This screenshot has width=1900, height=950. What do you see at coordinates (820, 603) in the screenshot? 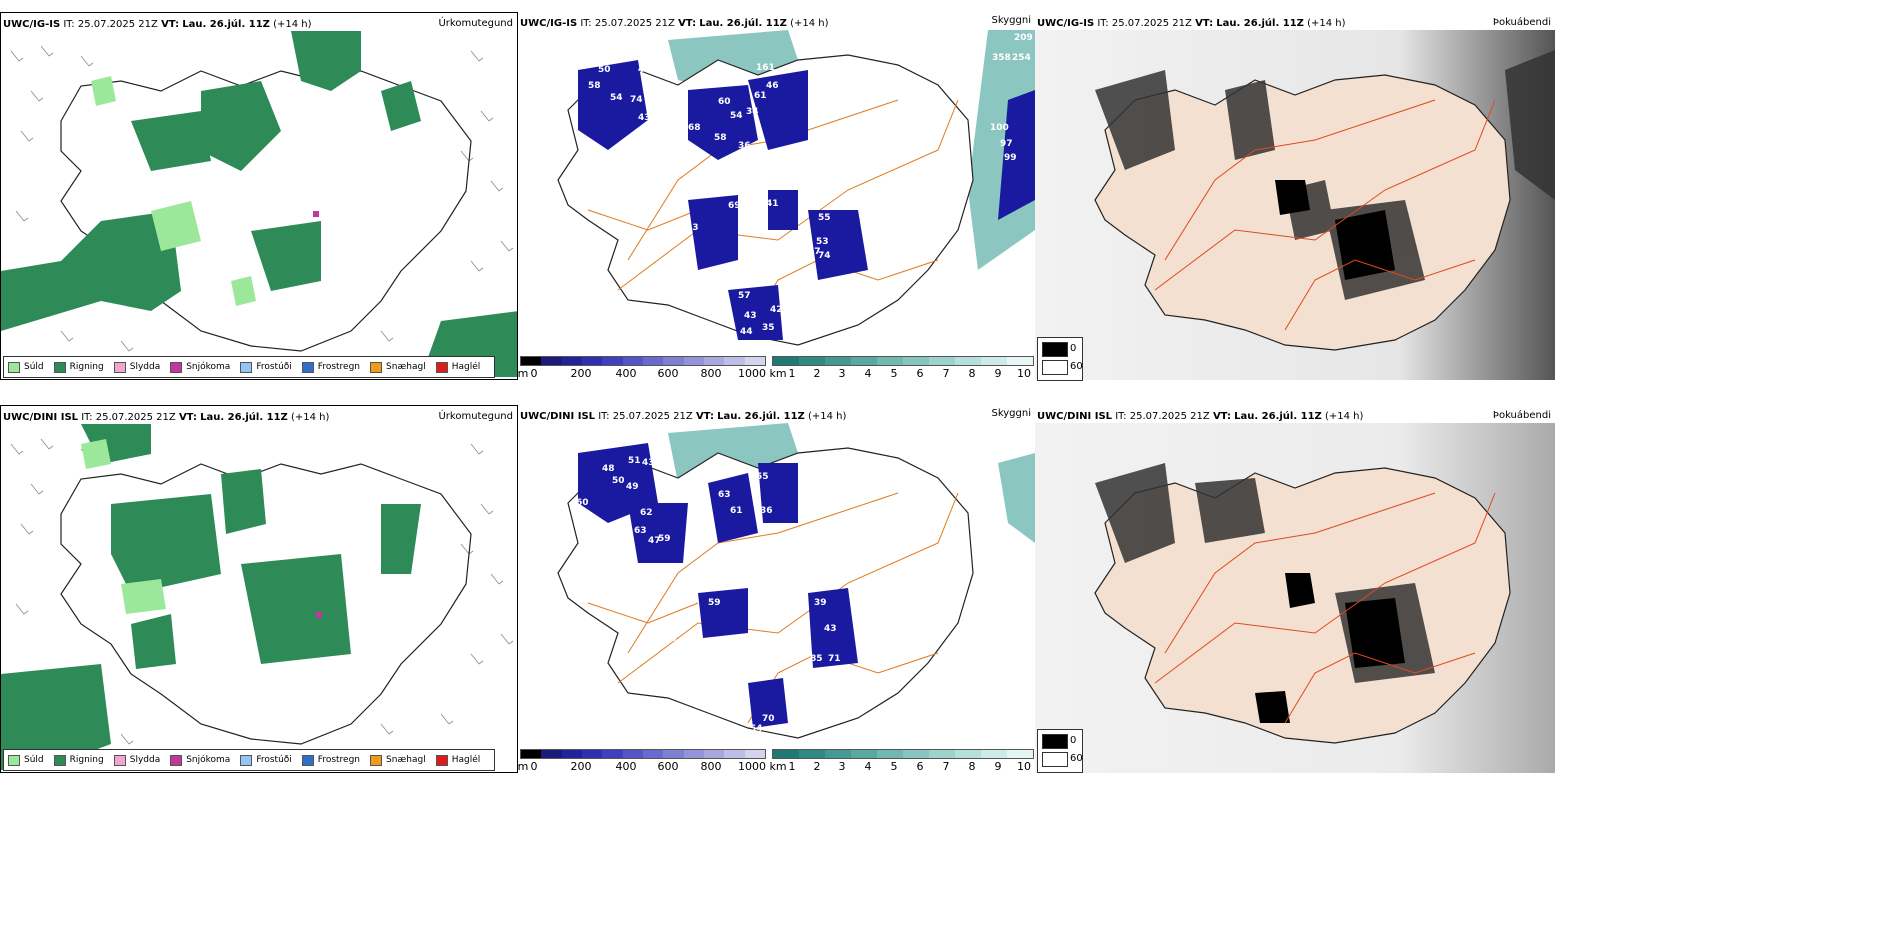
I see `cloud-base-label: 39` at bounding box center [820, 603].